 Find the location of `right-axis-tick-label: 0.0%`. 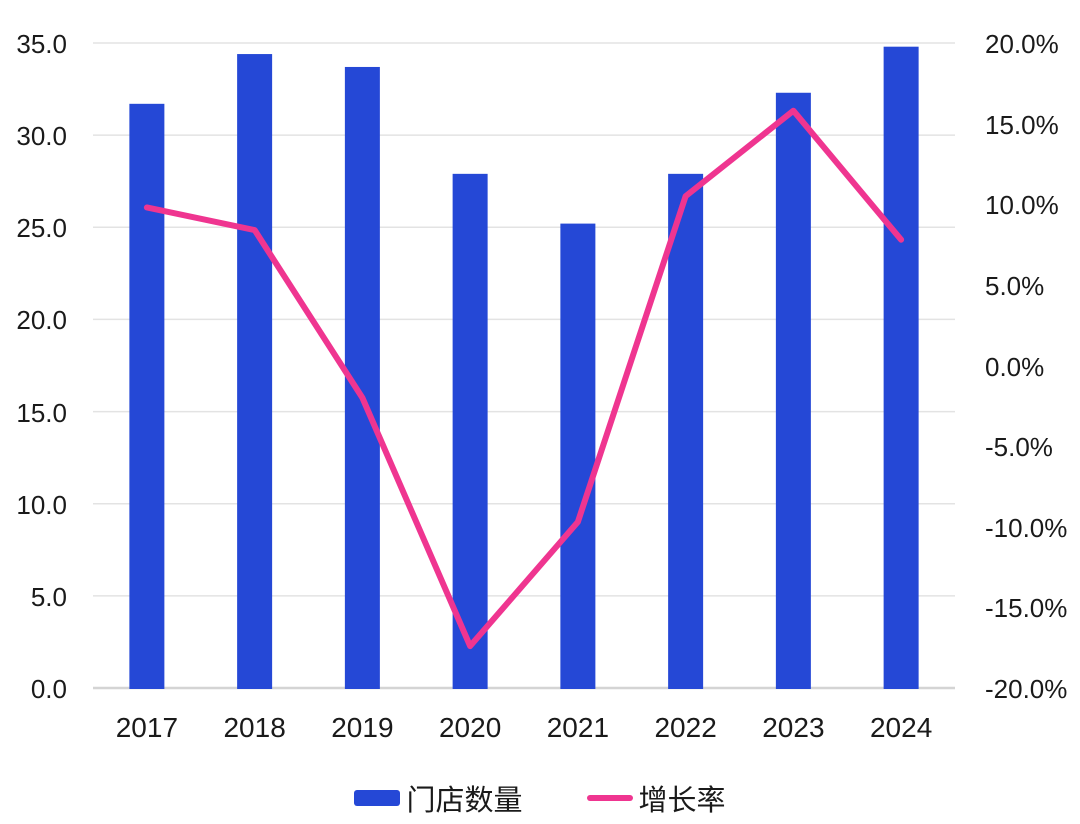

right-axis-tick-label: 0.0% is located at coordinates (1015, 366).